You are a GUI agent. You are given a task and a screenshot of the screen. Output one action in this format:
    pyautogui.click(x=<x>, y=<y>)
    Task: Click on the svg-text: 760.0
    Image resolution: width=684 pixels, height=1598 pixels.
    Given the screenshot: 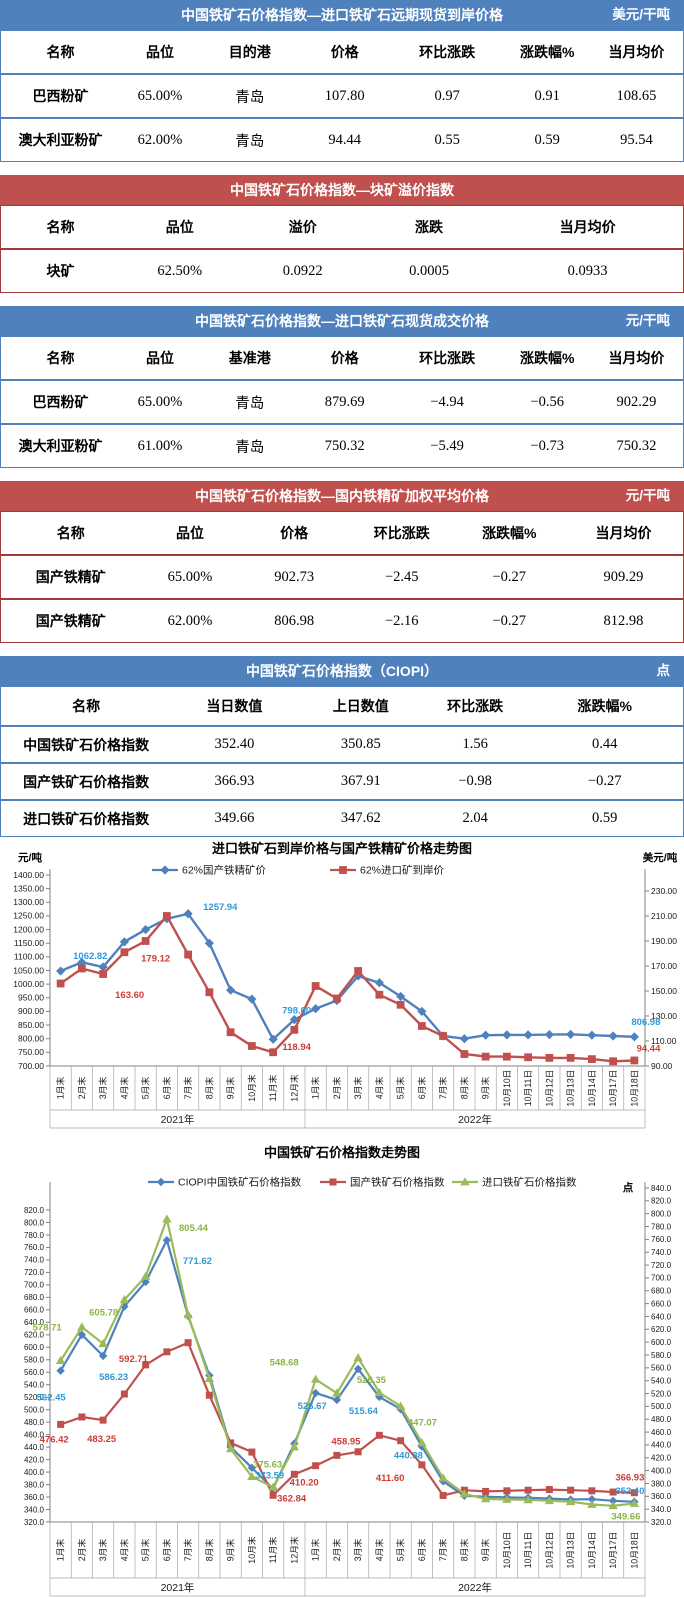 What is the action you would take?
    pyautogui.click(x=34, y=1247)
    